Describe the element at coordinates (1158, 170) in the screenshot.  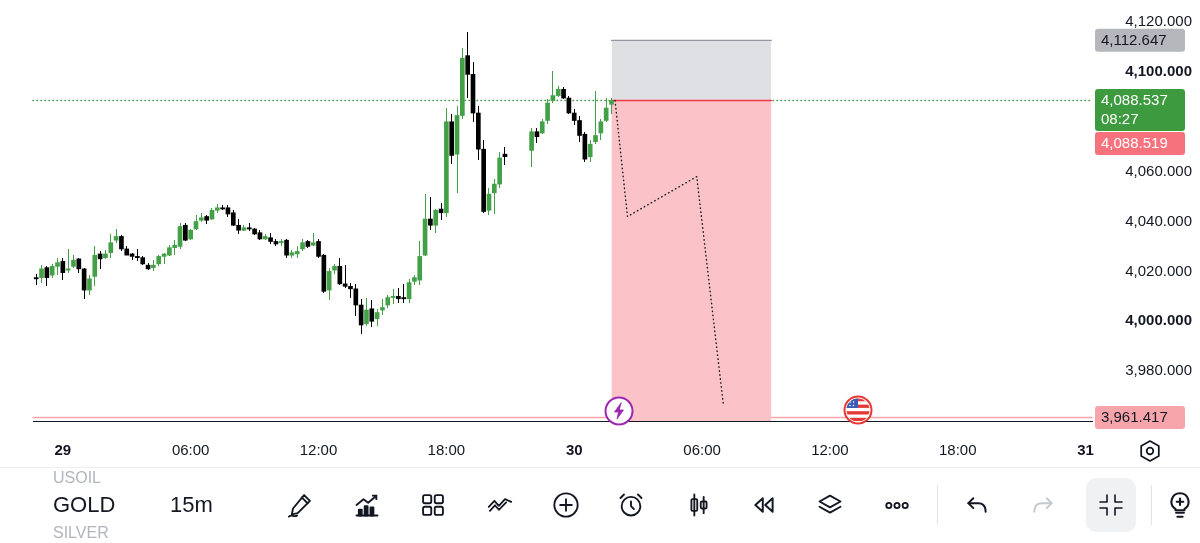
I see `y-tick-label: 4,060.000` at that location.